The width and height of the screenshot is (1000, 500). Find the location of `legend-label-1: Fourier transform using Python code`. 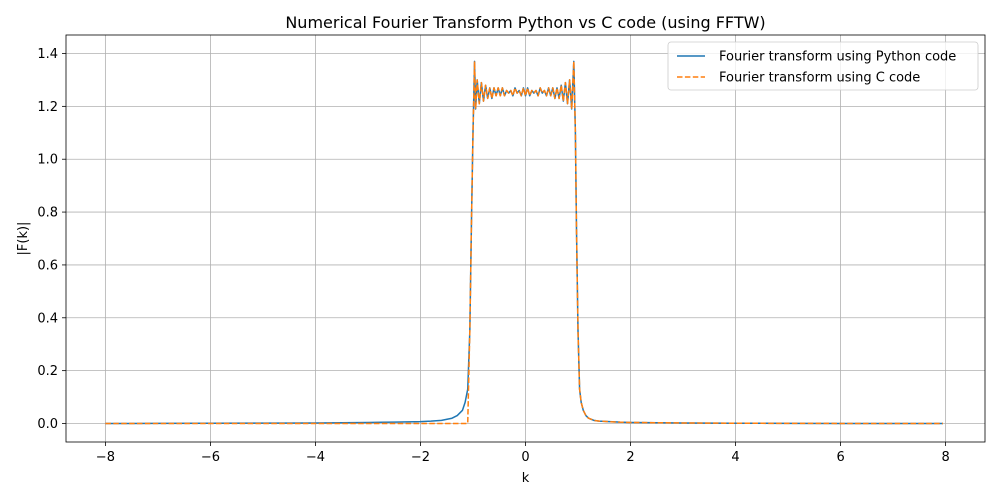

legend-label-1: Fourier transform using Python code is located at coordinates (837, 57).